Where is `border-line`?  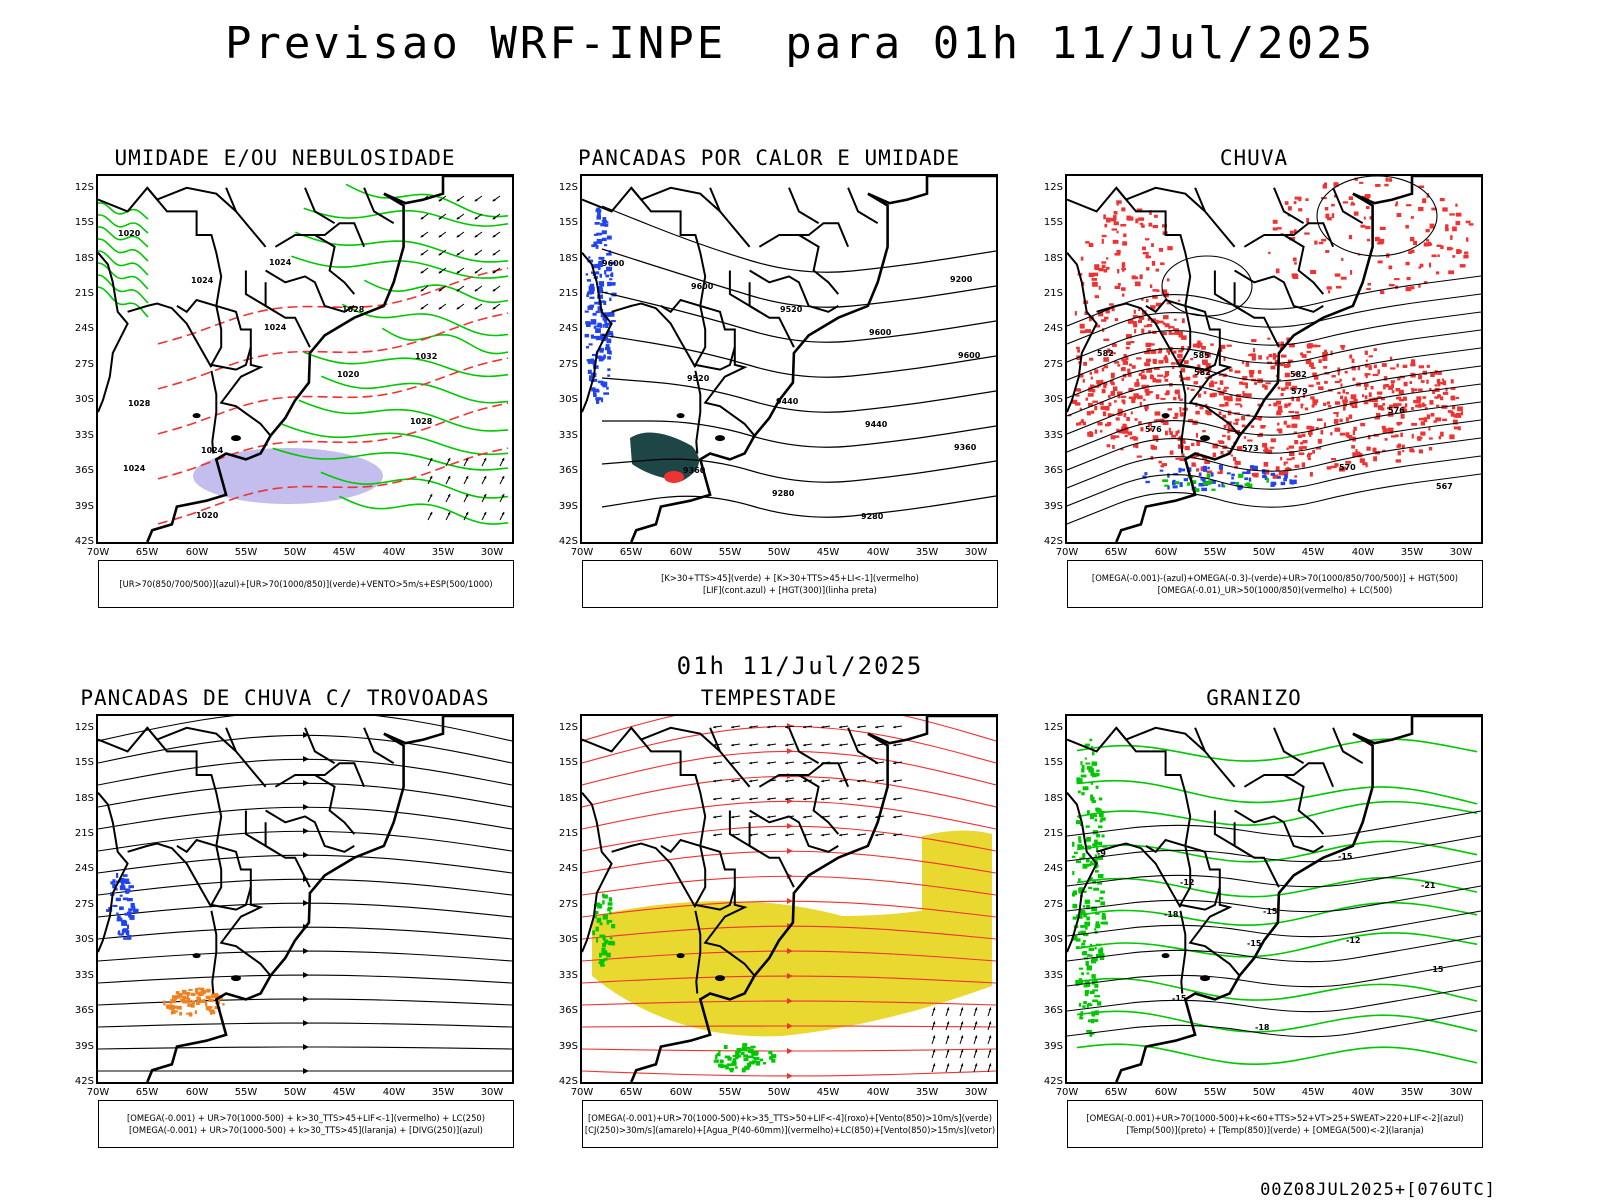
border-line is located at coordinates (287, 855).